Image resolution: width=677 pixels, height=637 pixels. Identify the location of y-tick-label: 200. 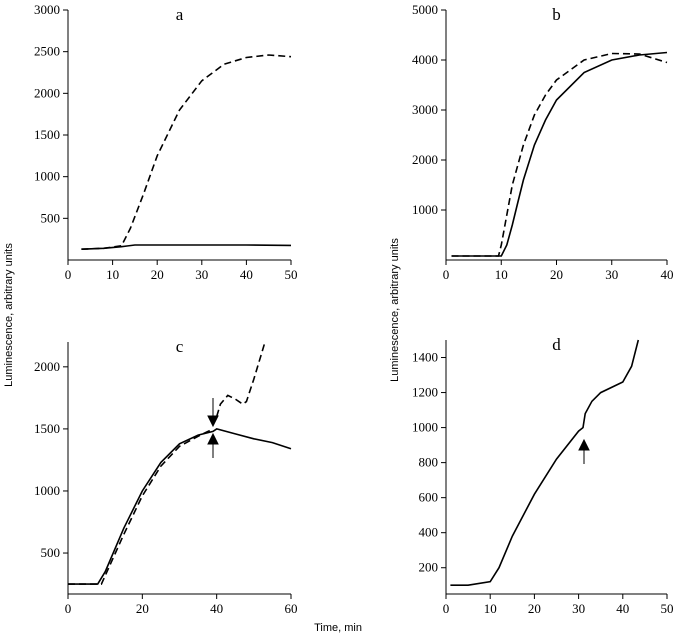
(429, 567).